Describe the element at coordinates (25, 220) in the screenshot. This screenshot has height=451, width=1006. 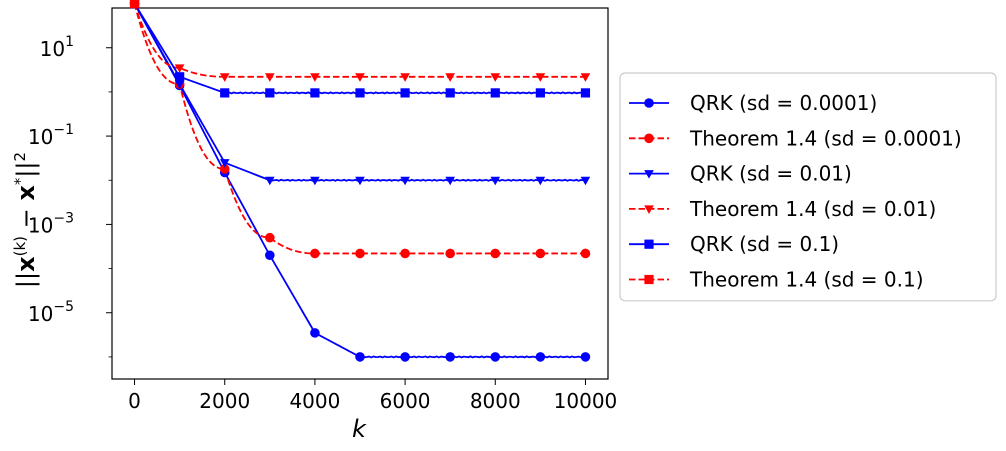
I see `y-axis-label: ||x(k) − x*||2` at that location.